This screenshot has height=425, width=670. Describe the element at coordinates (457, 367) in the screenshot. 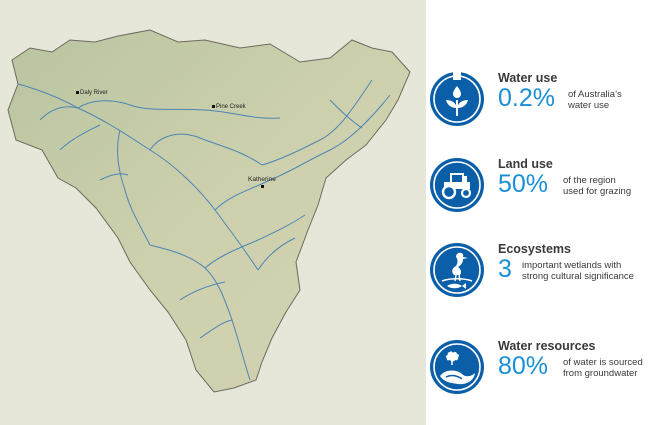

I see `groundwater-icon` at that location.